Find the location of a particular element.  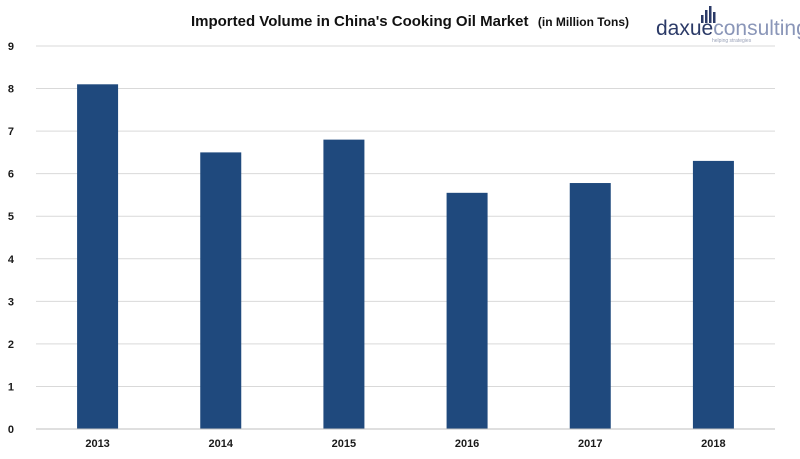

x-tick-label: 2015 is located at coordinates (344, 444).